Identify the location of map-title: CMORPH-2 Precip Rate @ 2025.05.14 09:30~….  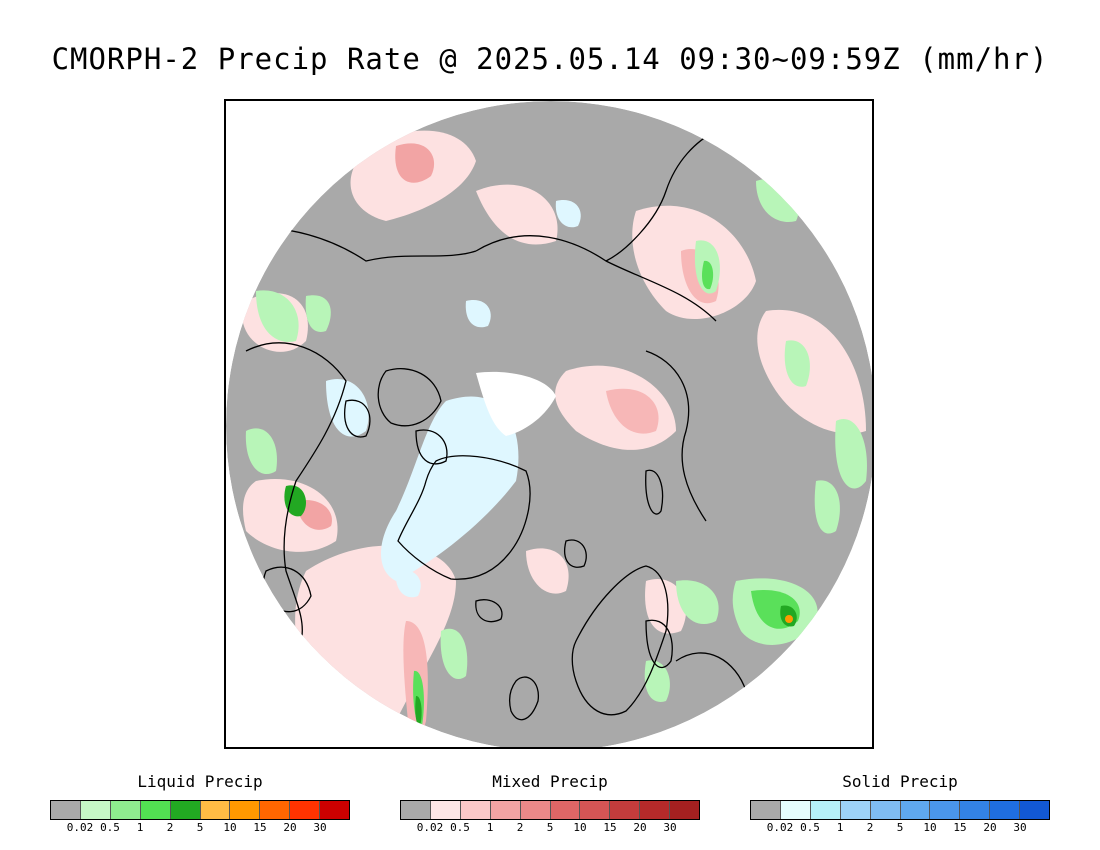
(550, 59).